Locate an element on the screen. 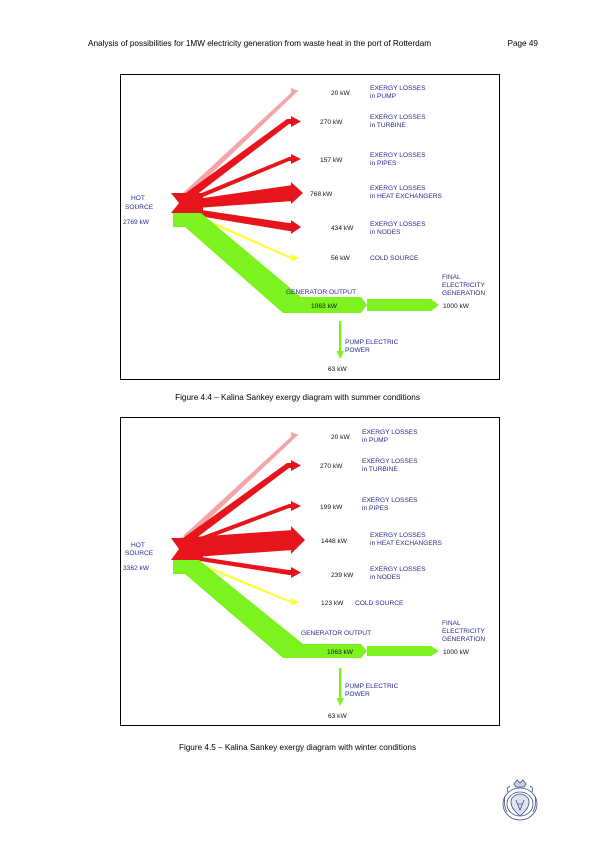  final-electricity-value: 1000 kW is located at coordinates (456, 306).